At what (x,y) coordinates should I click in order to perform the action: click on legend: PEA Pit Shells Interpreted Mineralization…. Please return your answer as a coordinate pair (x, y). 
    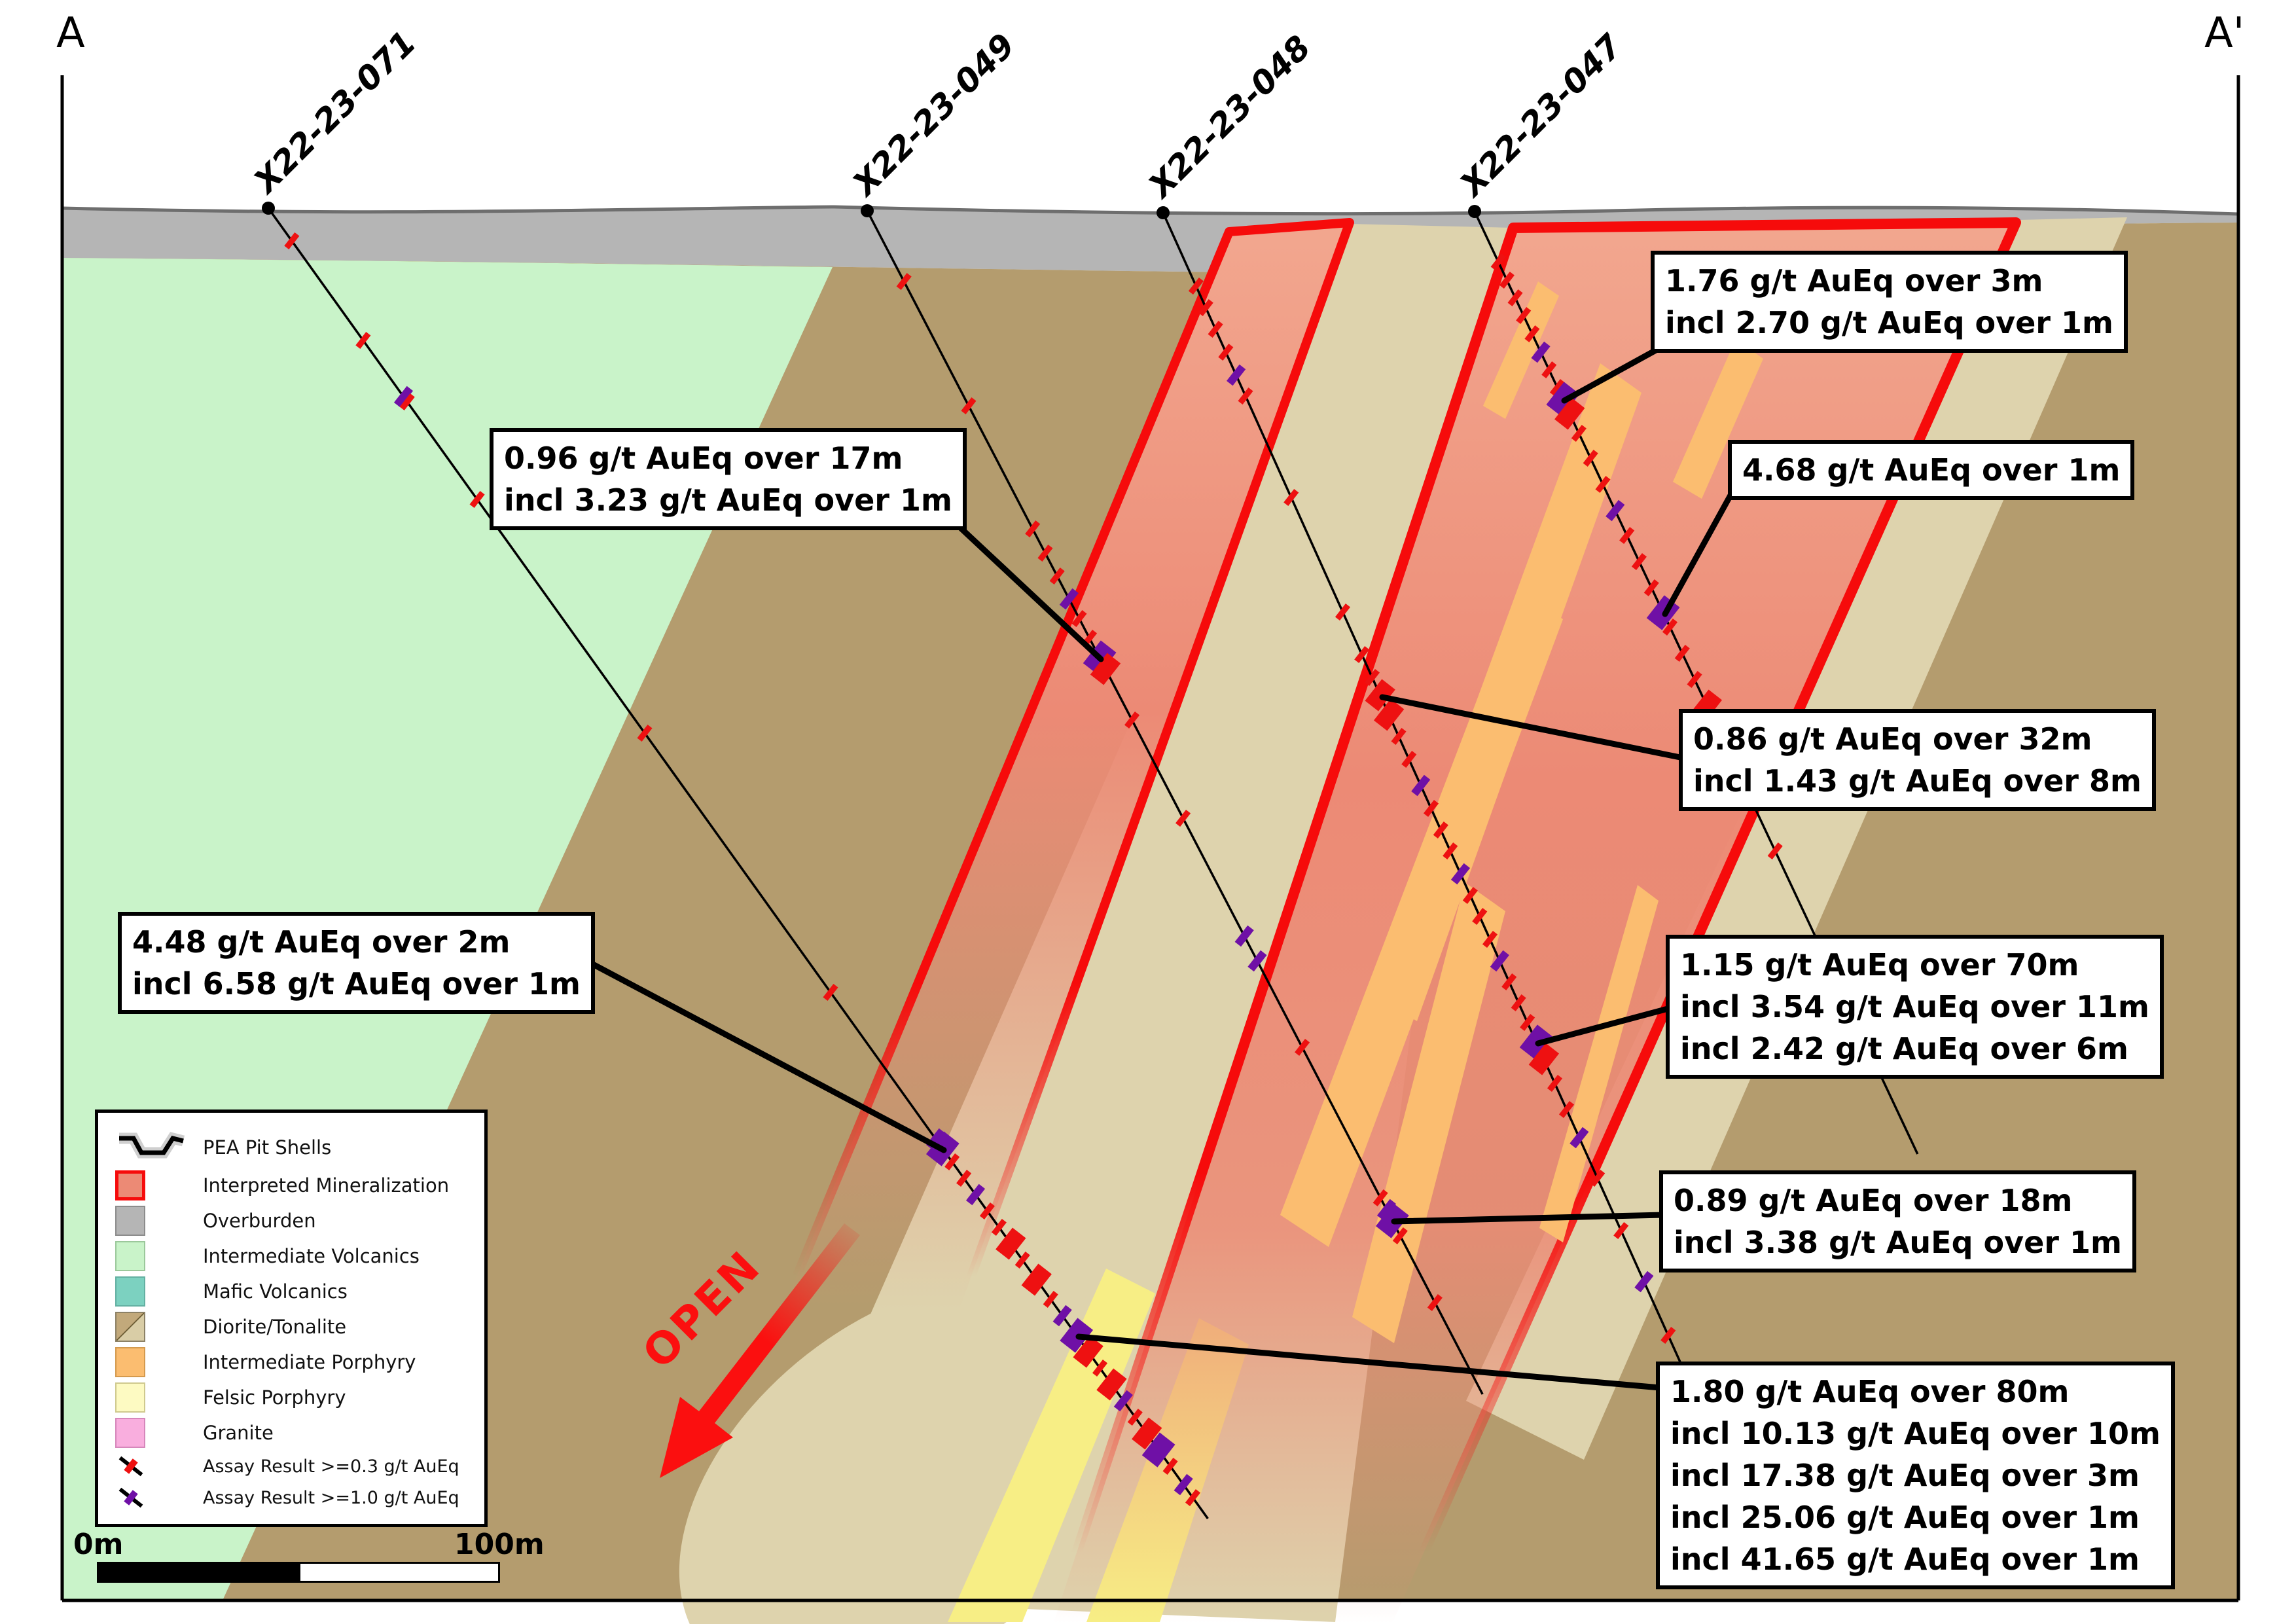
    Looking at the image, I should click on (291, 1318).